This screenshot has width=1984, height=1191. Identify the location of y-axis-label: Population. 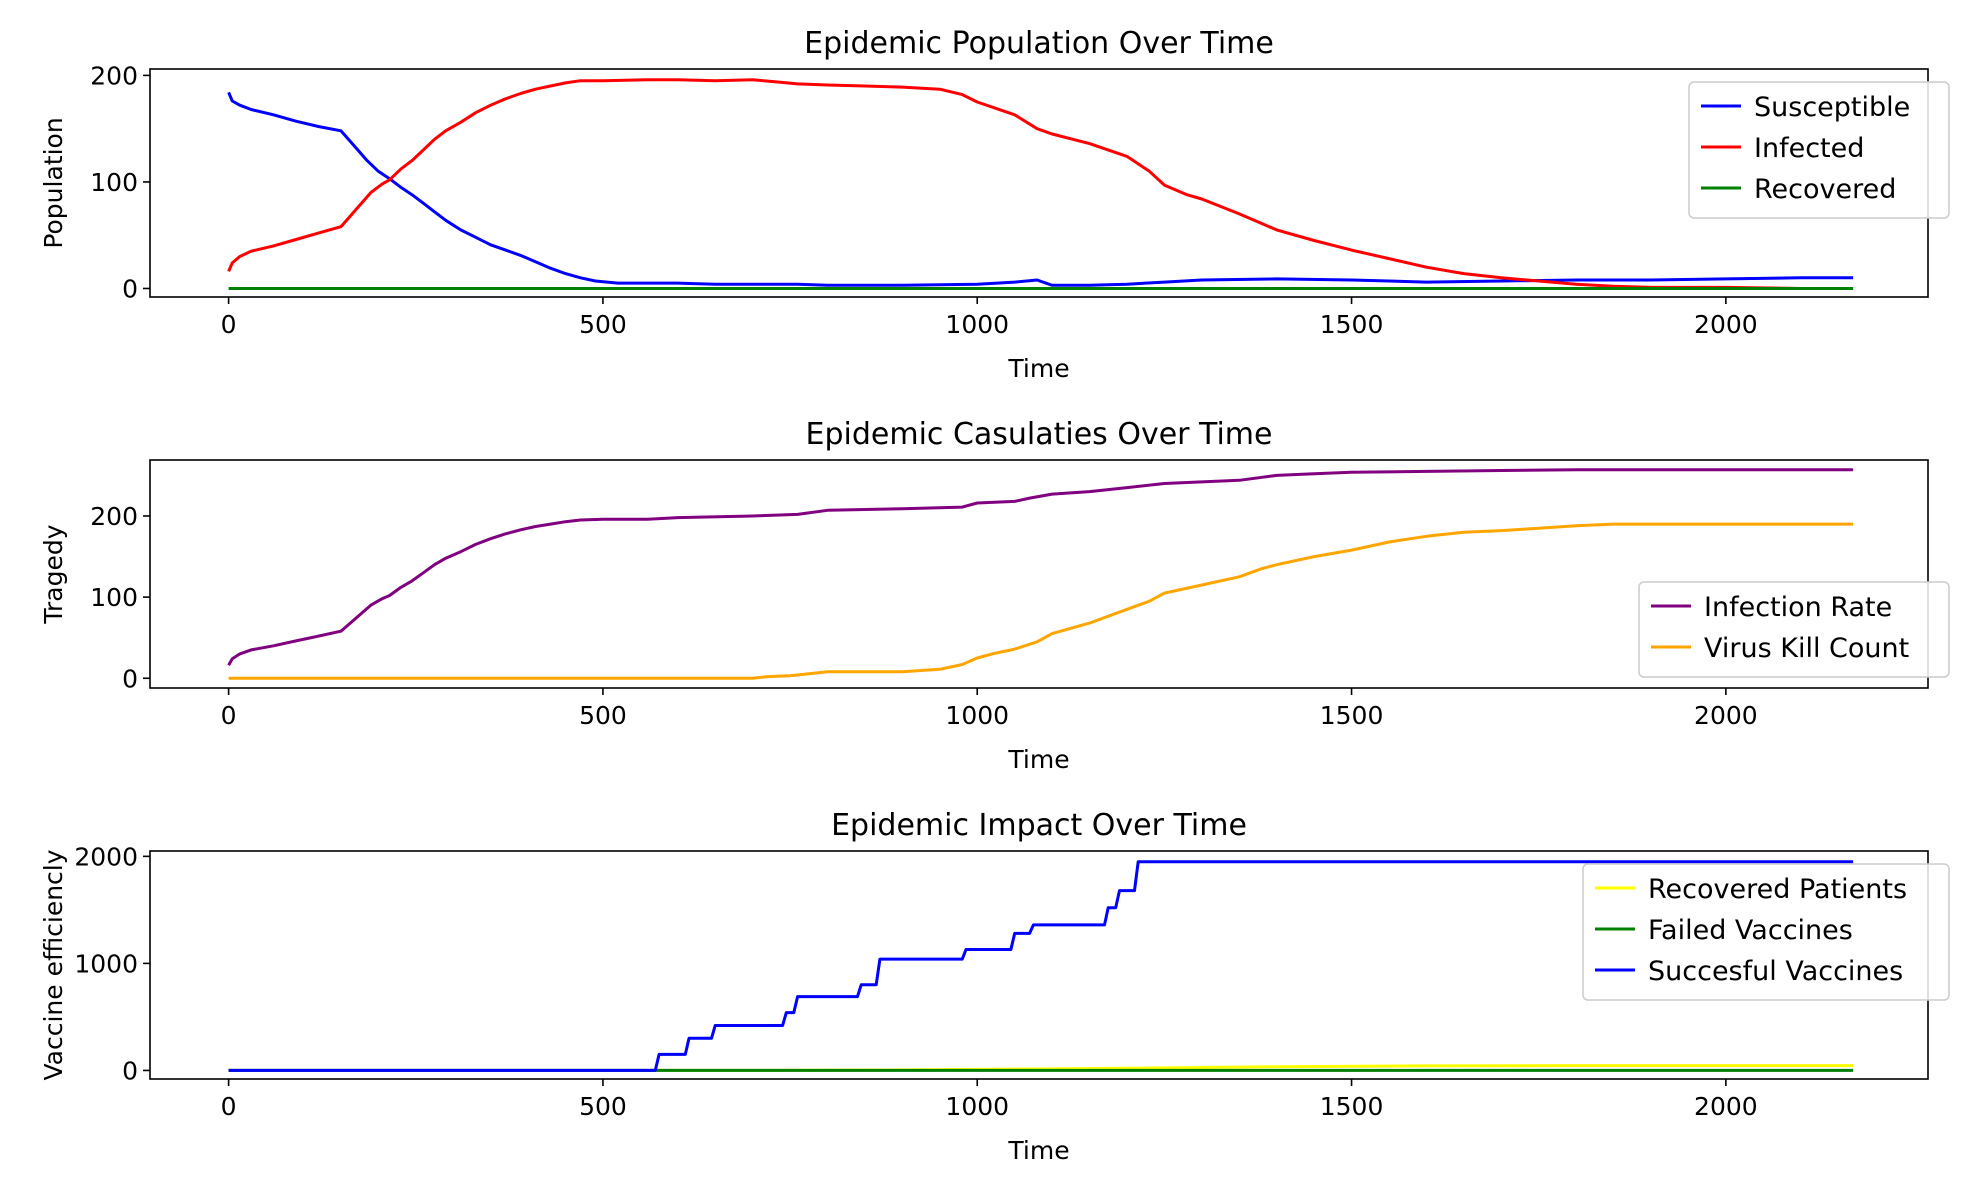
(53, 182).